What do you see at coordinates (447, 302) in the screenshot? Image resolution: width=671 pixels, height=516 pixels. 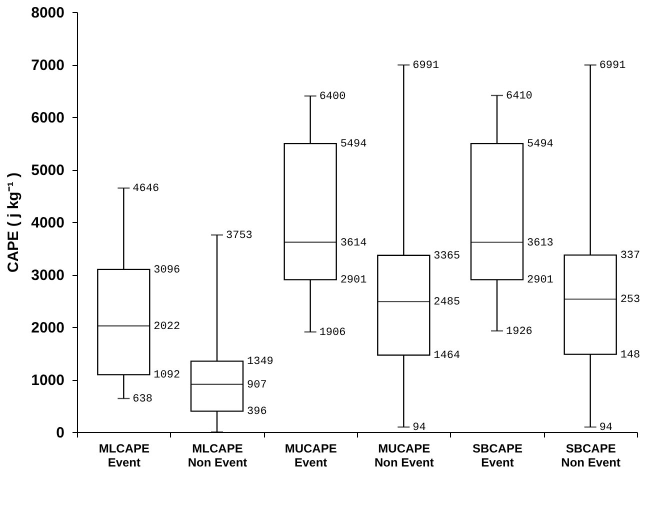 I see `text: 2485` at bounding box center [447, 302].